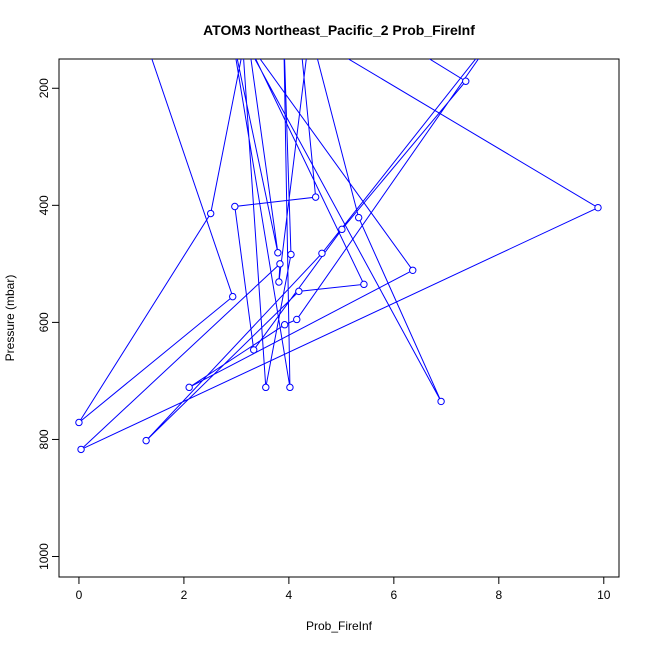  What do you see at coordinates (498, 595) in the screenshot?
I see `x-tick-label: 8` at bounding box center [498, 595].